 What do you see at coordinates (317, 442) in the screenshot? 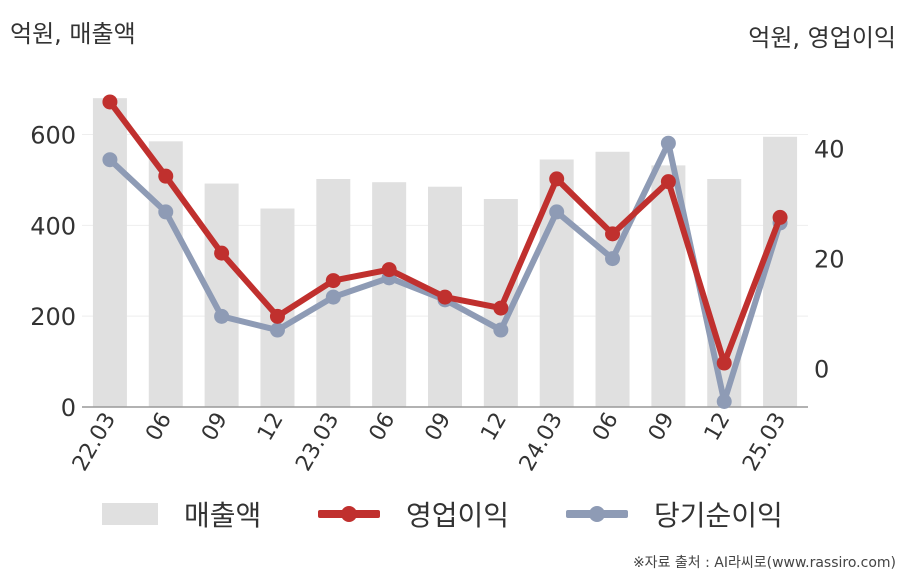
I see `x-axis-tick-label: 23.03` at bounding box center [317, 442].